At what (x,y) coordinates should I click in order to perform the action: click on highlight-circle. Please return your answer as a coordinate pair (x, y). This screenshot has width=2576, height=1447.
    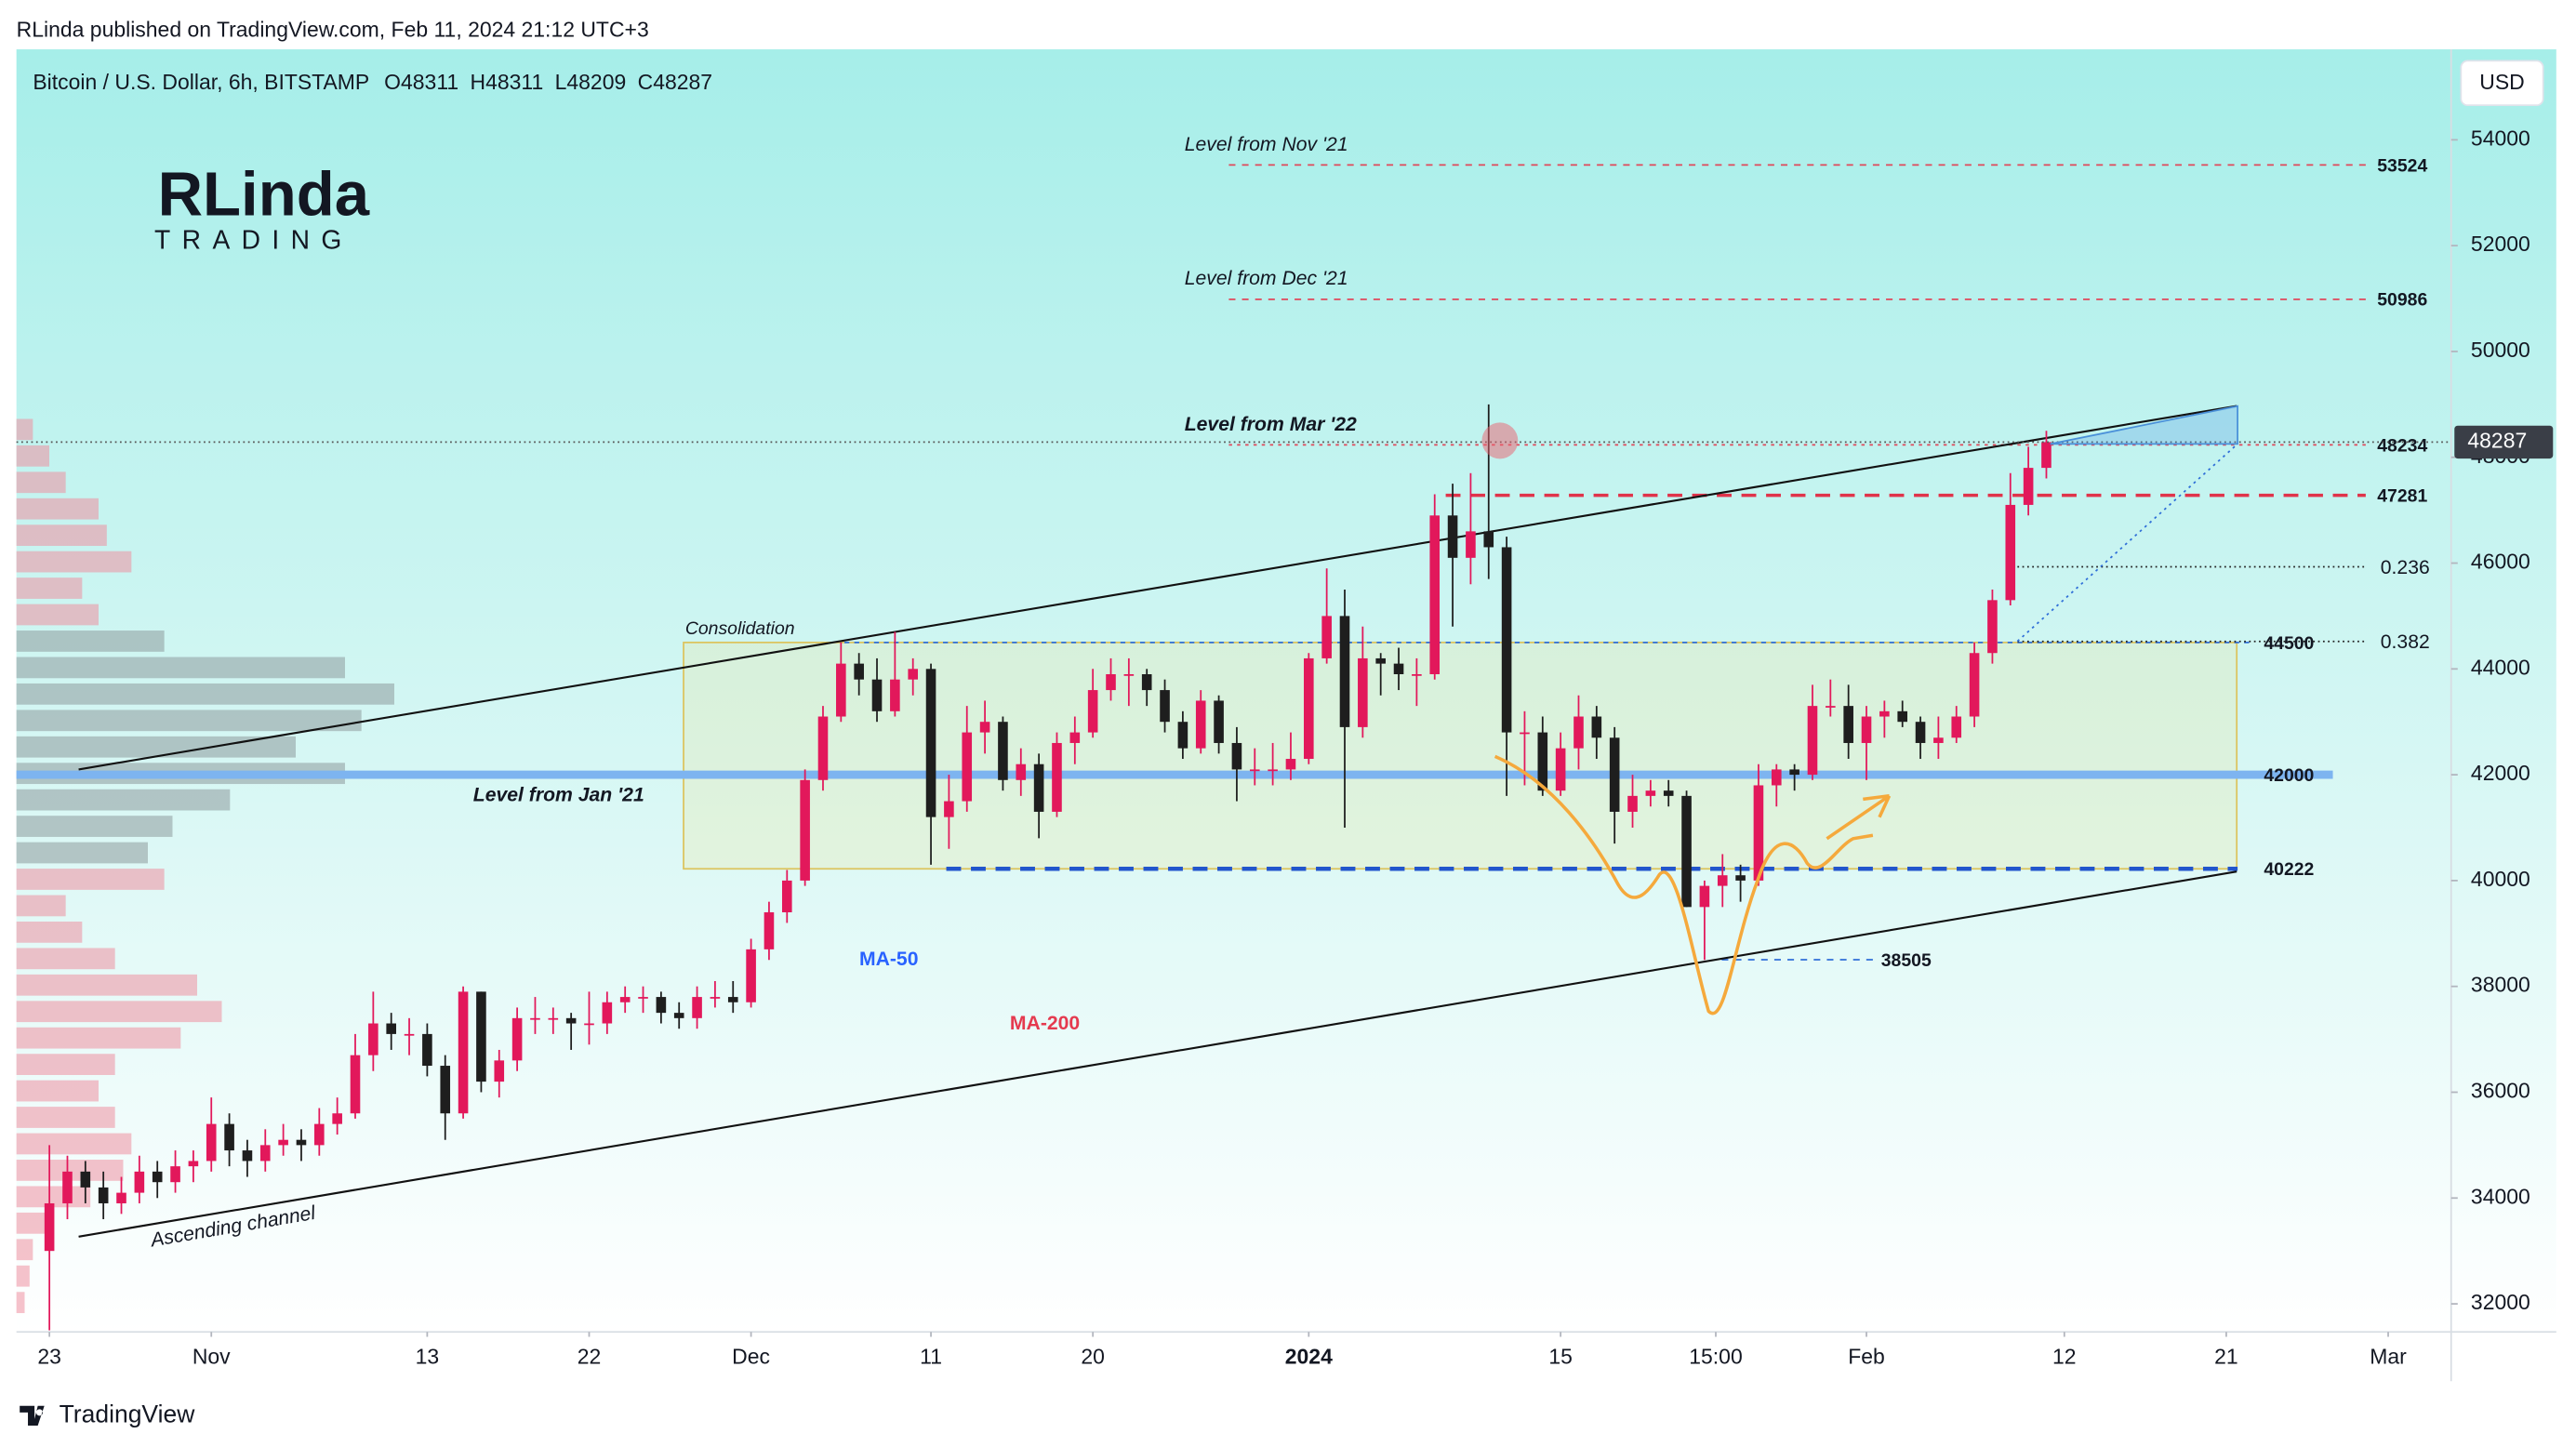
    Looking at the image, I should click on (1500, 440).